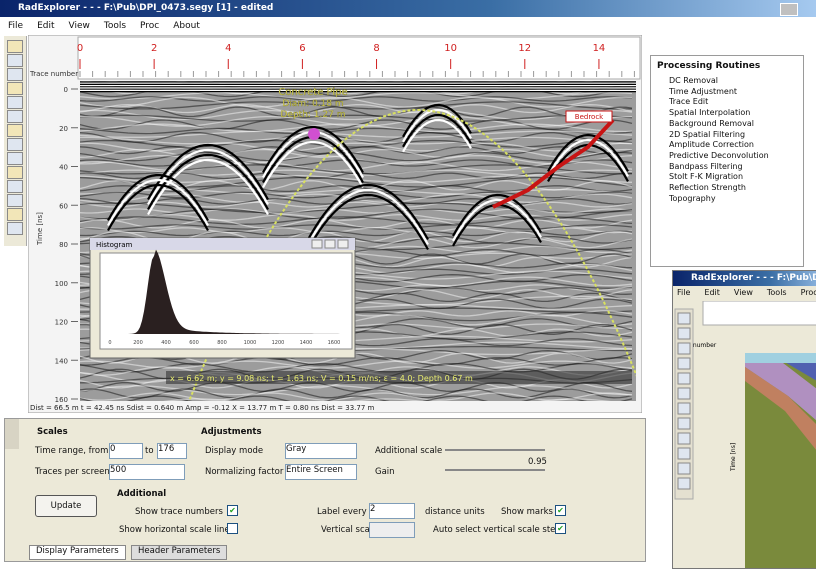 Image resolution: width=816 pixels, height=569 pixels. What do you see at coordinates (497, 530) in the screenshot?
I see `label: Auto select vertical scale step` at bounding box center [497, 530].